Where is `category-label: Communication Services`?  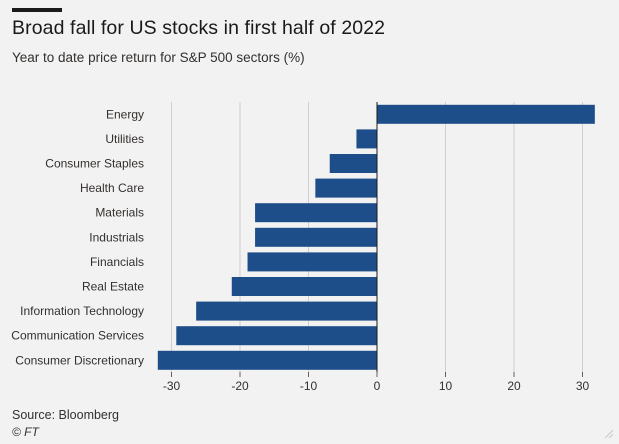 category-label: Communication Services is located at coordinates (77, 336).